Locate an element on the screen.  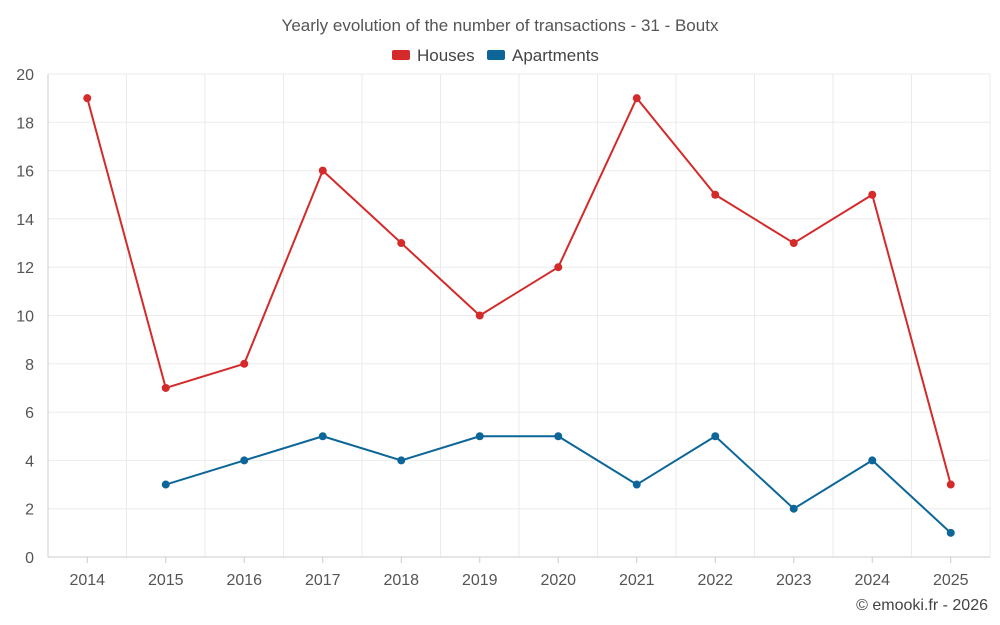
data-point-houses-2022 is located at coordinates (715, 194).